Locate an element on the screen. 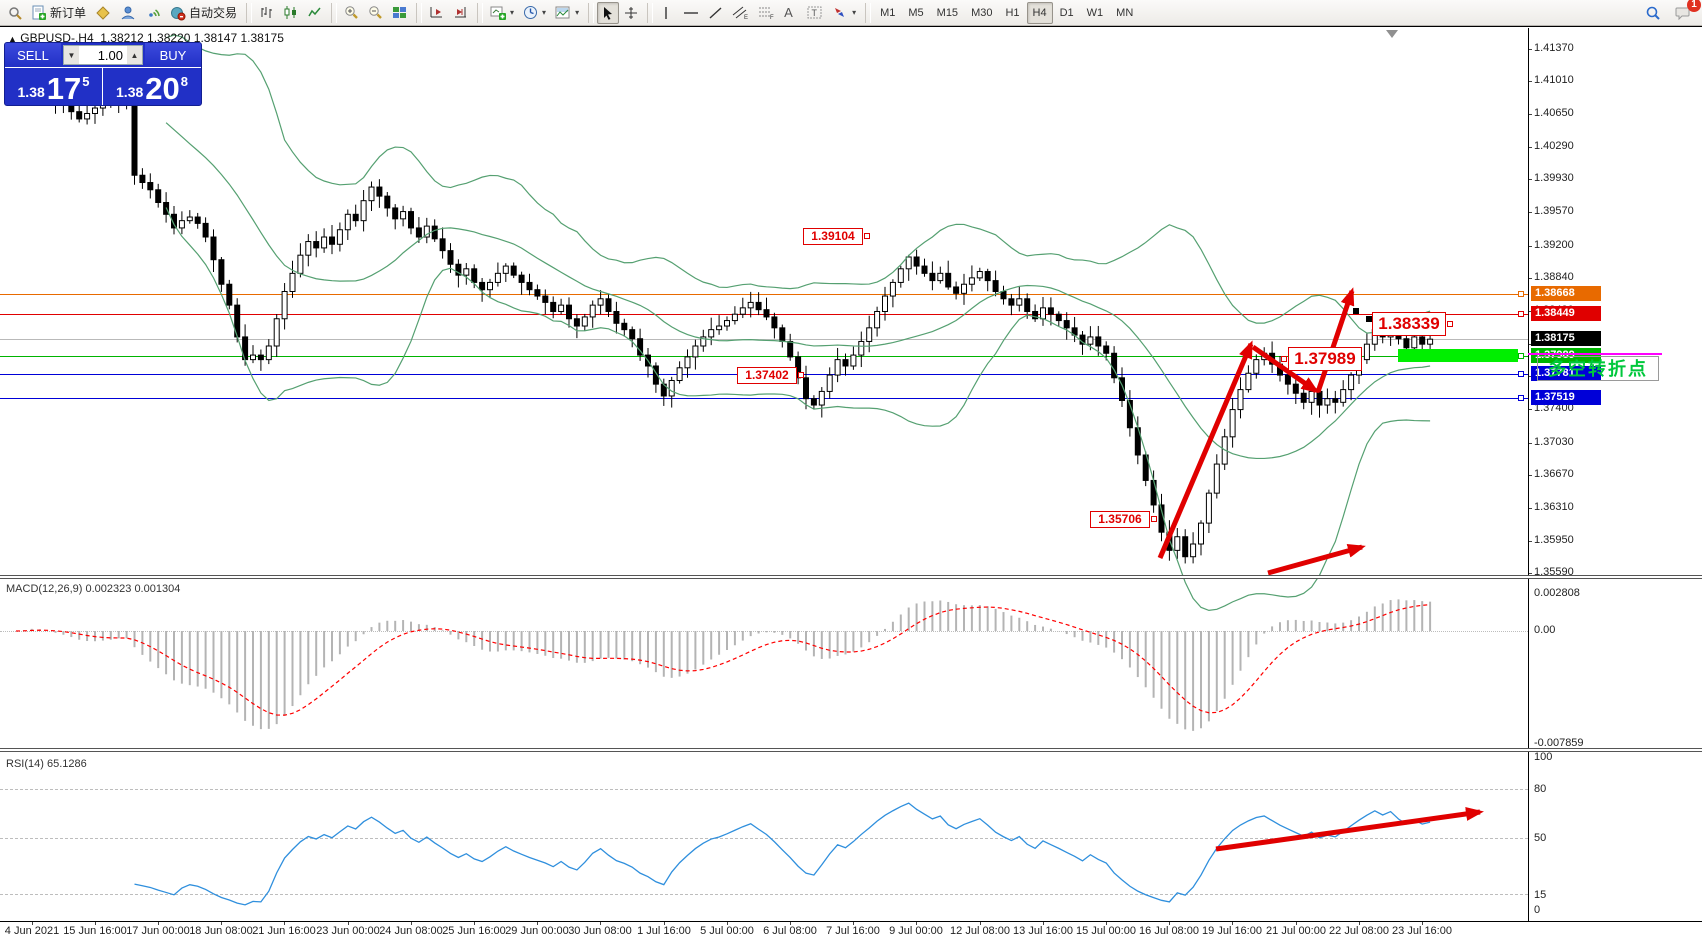 This screenshot has height=942, width=1702. timeframe-m30-button: M30 is located at coordinates (982, 12).